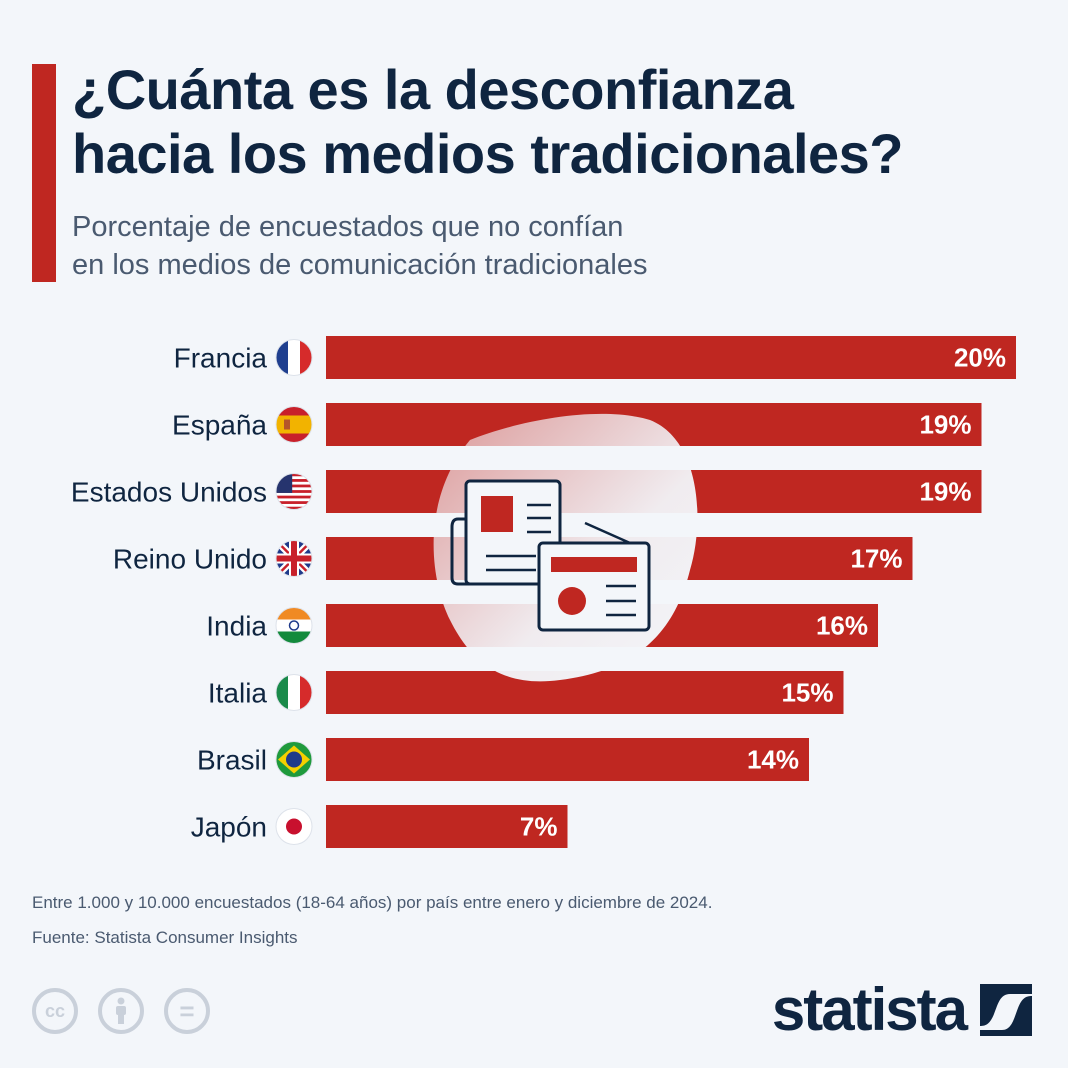 Image resolution: width=1068 pixels, height=1068 pixels. I want to click on person-glyph, so click(121, 1010).